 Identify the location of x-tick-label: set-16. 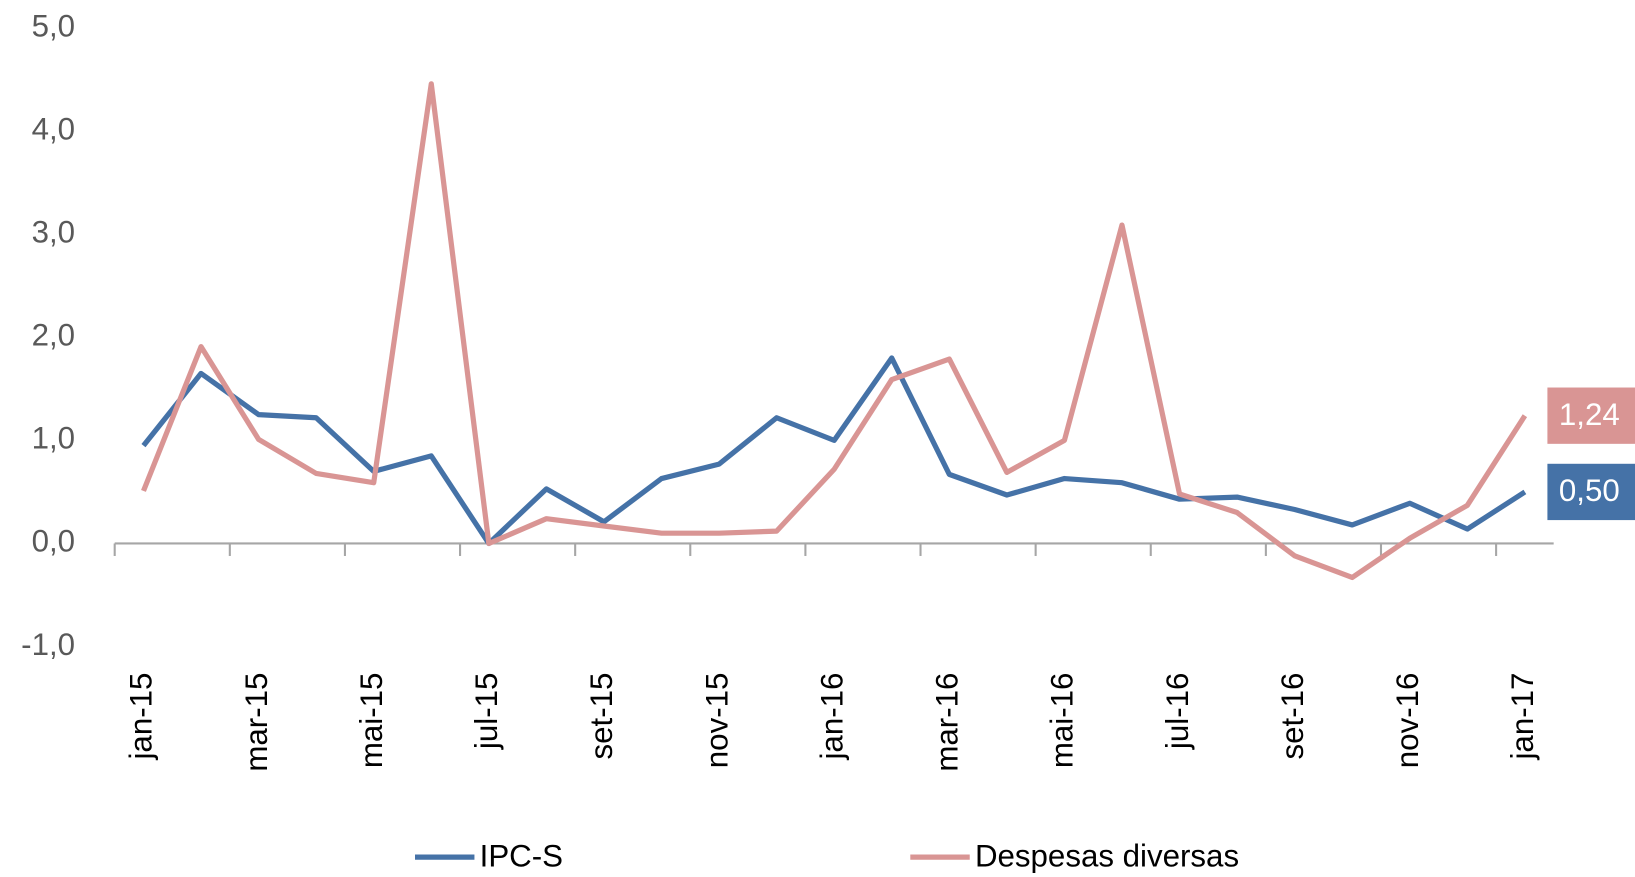
(1292, 716).